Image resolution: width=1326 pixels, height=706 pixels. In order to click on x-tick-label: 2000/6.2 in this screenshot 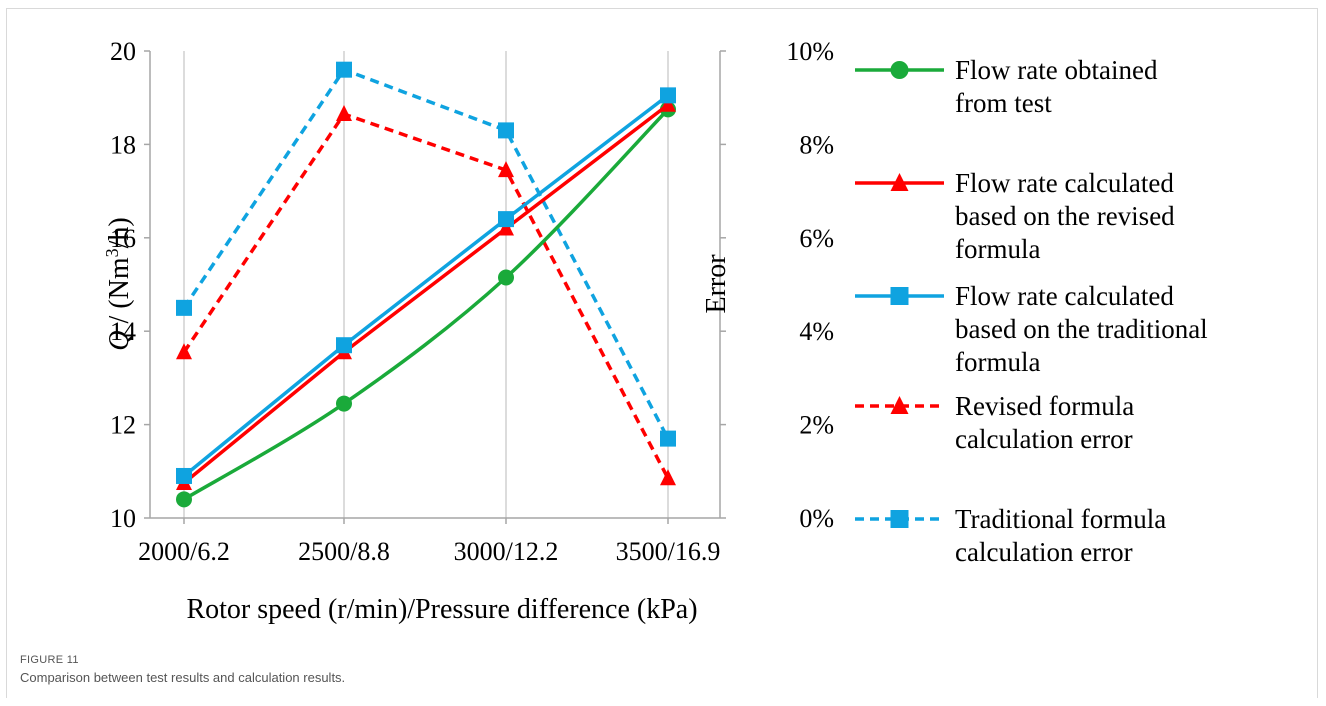, I will do `click(184, 551)`.